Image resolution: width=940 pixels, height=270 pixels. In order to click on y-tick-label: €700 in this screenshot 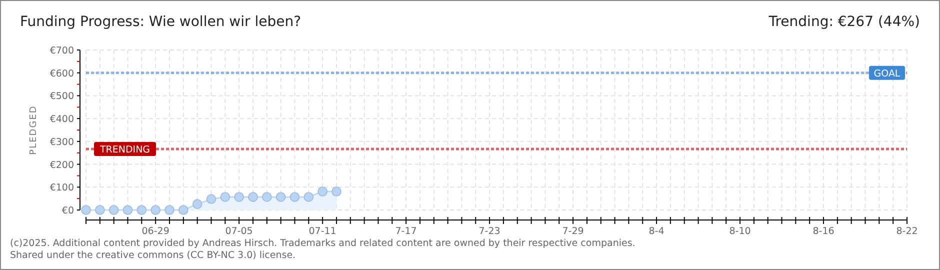, I will do `click(62, 51)`.